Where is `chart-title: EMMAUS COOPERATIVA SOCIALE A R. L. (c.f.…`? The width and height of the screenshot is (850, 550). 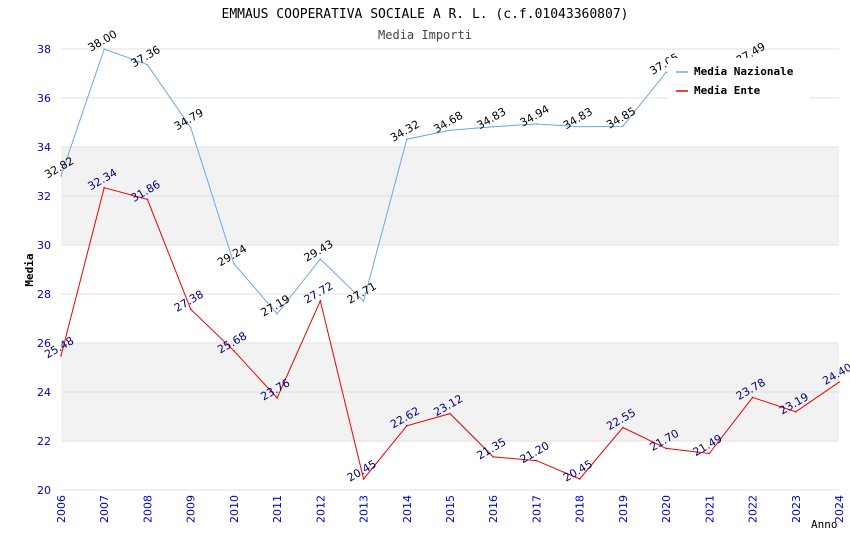 chart-title: EMMAUS COOPERATIVA SOCIALE A R. L. (c.f.… is located at coordinates (425, 14).